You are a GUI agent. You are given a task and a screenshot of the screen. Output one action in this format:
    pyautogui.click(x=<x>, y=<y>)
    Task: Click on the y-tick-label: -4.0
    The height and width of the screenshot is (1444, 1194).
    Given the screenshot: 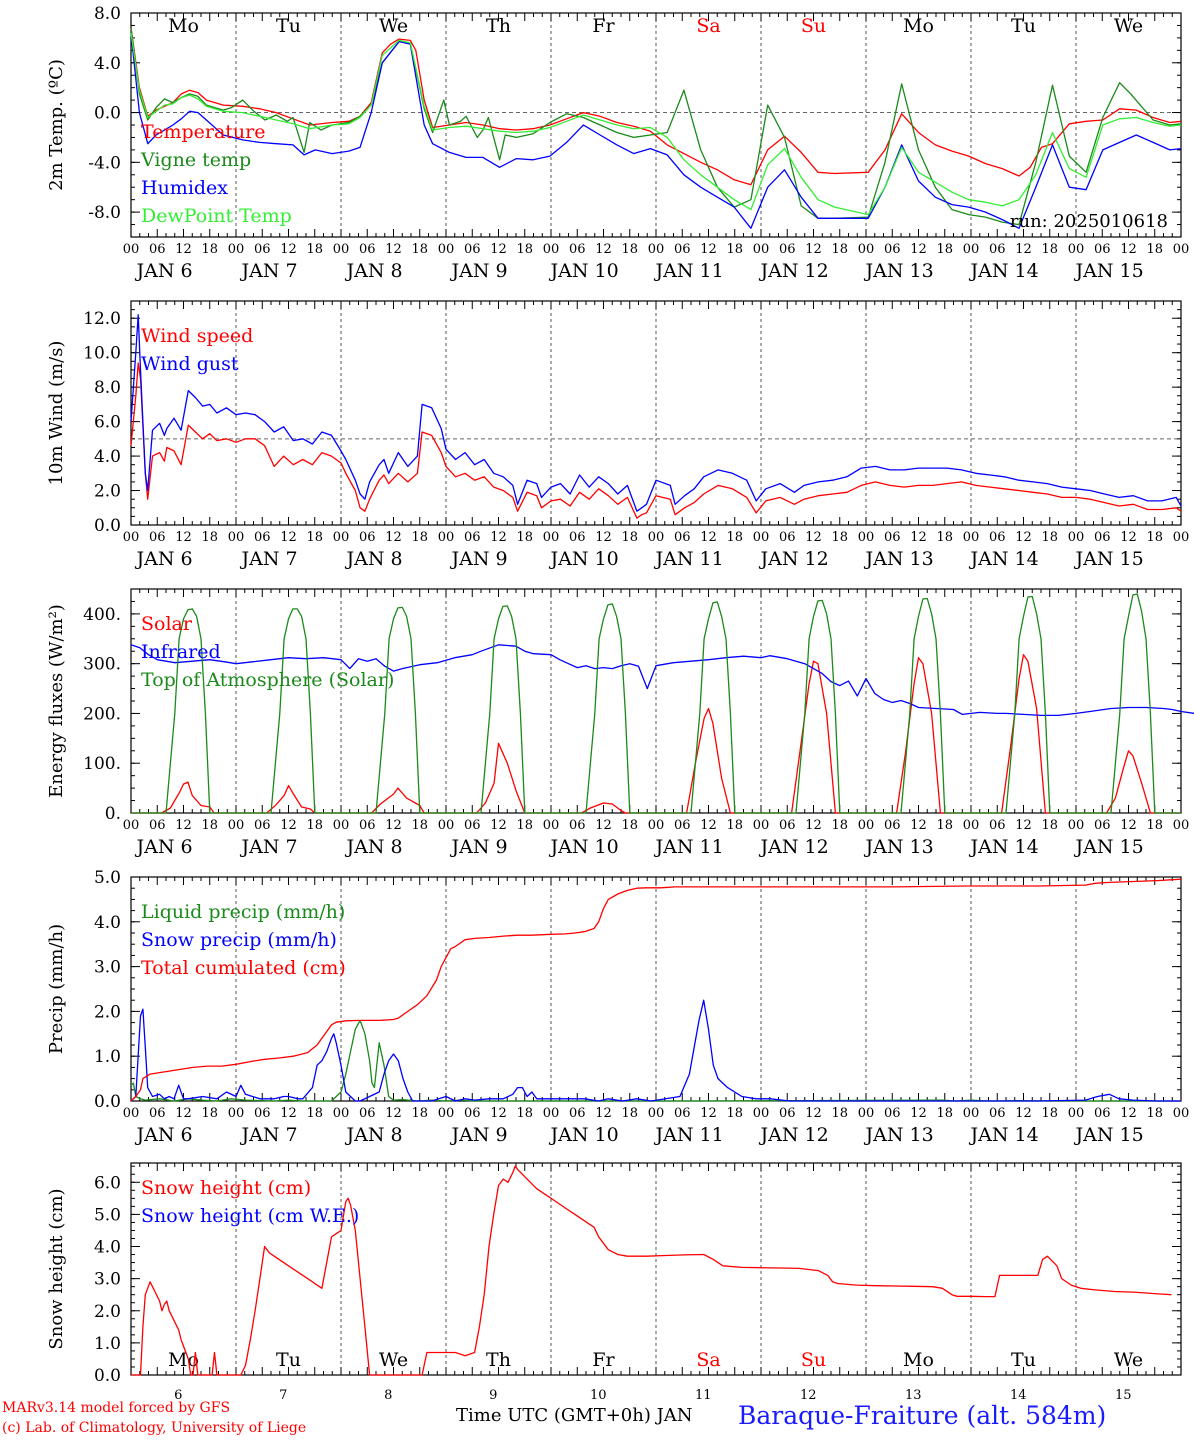 What is the action you would take?
    pyautogui.click(x=104, y=163)
    